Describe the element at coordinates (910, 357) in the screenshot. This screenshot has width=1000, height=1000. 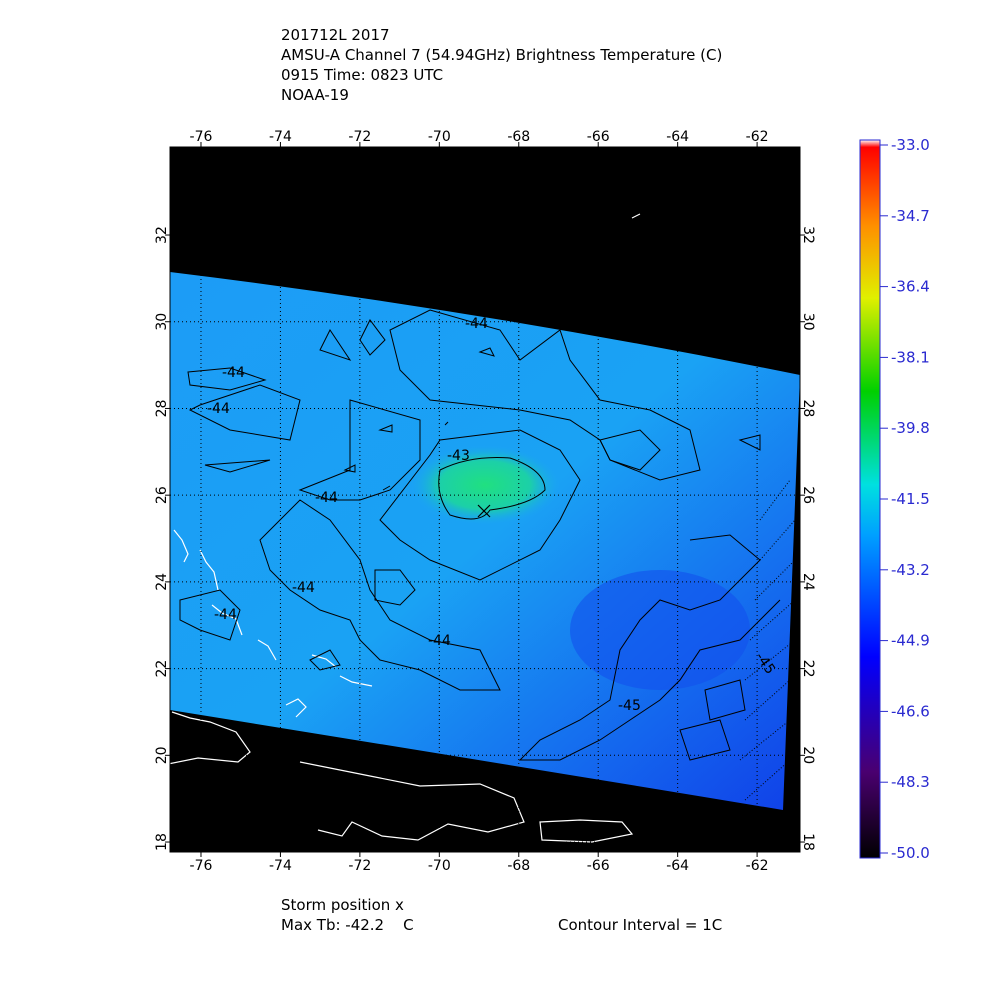
I see `colorbar-tick-label: -38.1` at that location.